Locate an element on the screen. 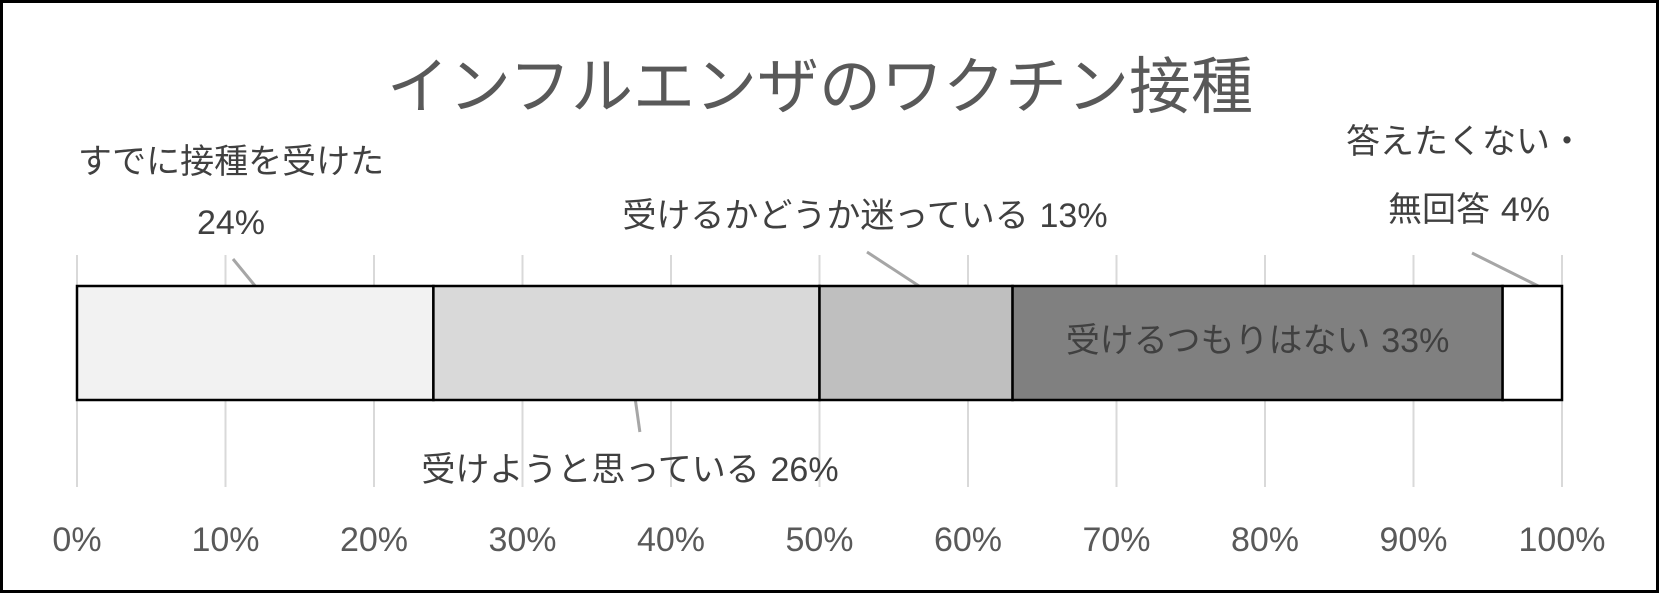 The image size is (1659, 593). data-label: 24% is located at coordinates (231, 223).